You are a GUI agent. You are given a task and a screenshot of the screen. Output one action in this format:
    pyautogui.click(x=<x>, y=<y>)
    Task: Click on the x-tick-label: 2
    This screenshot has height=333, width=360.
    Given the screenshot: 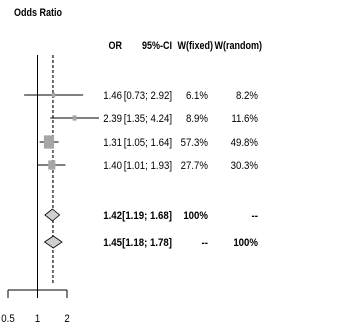 What is the action you would take?
    pyautogui.click(x=66, y=318)
    